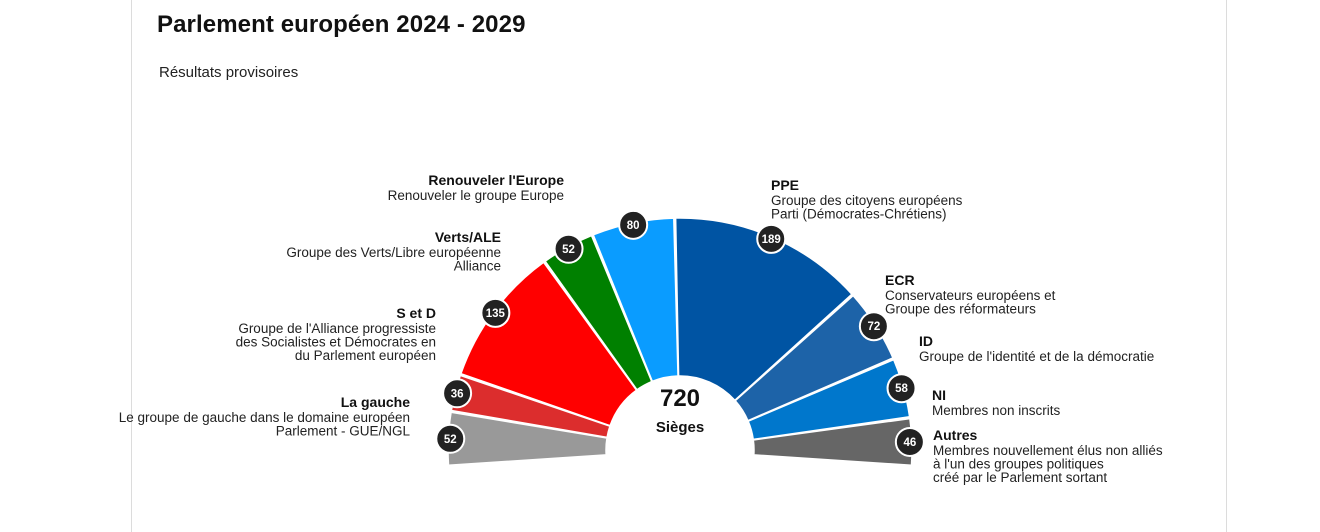 This screenshot has height=532, width=1320. I want to click on seat-badge-s-et-d, so click(495, 312).